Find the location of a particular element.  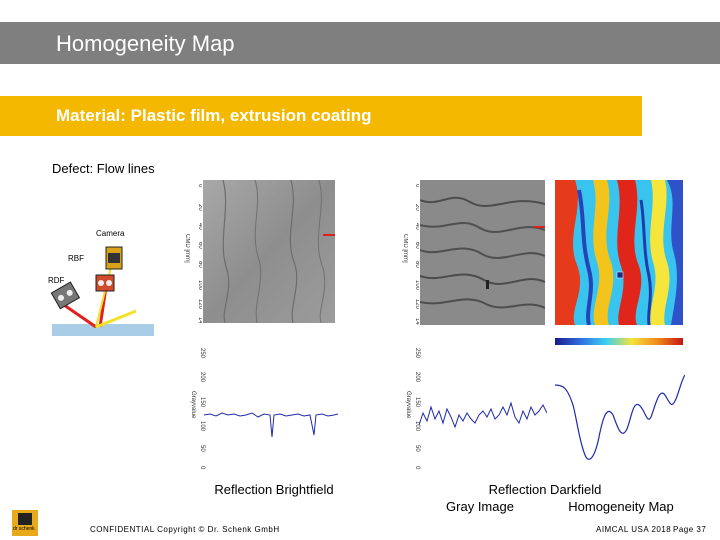

title-bar: Homogeneity Map is located at coordinates (360, 43).